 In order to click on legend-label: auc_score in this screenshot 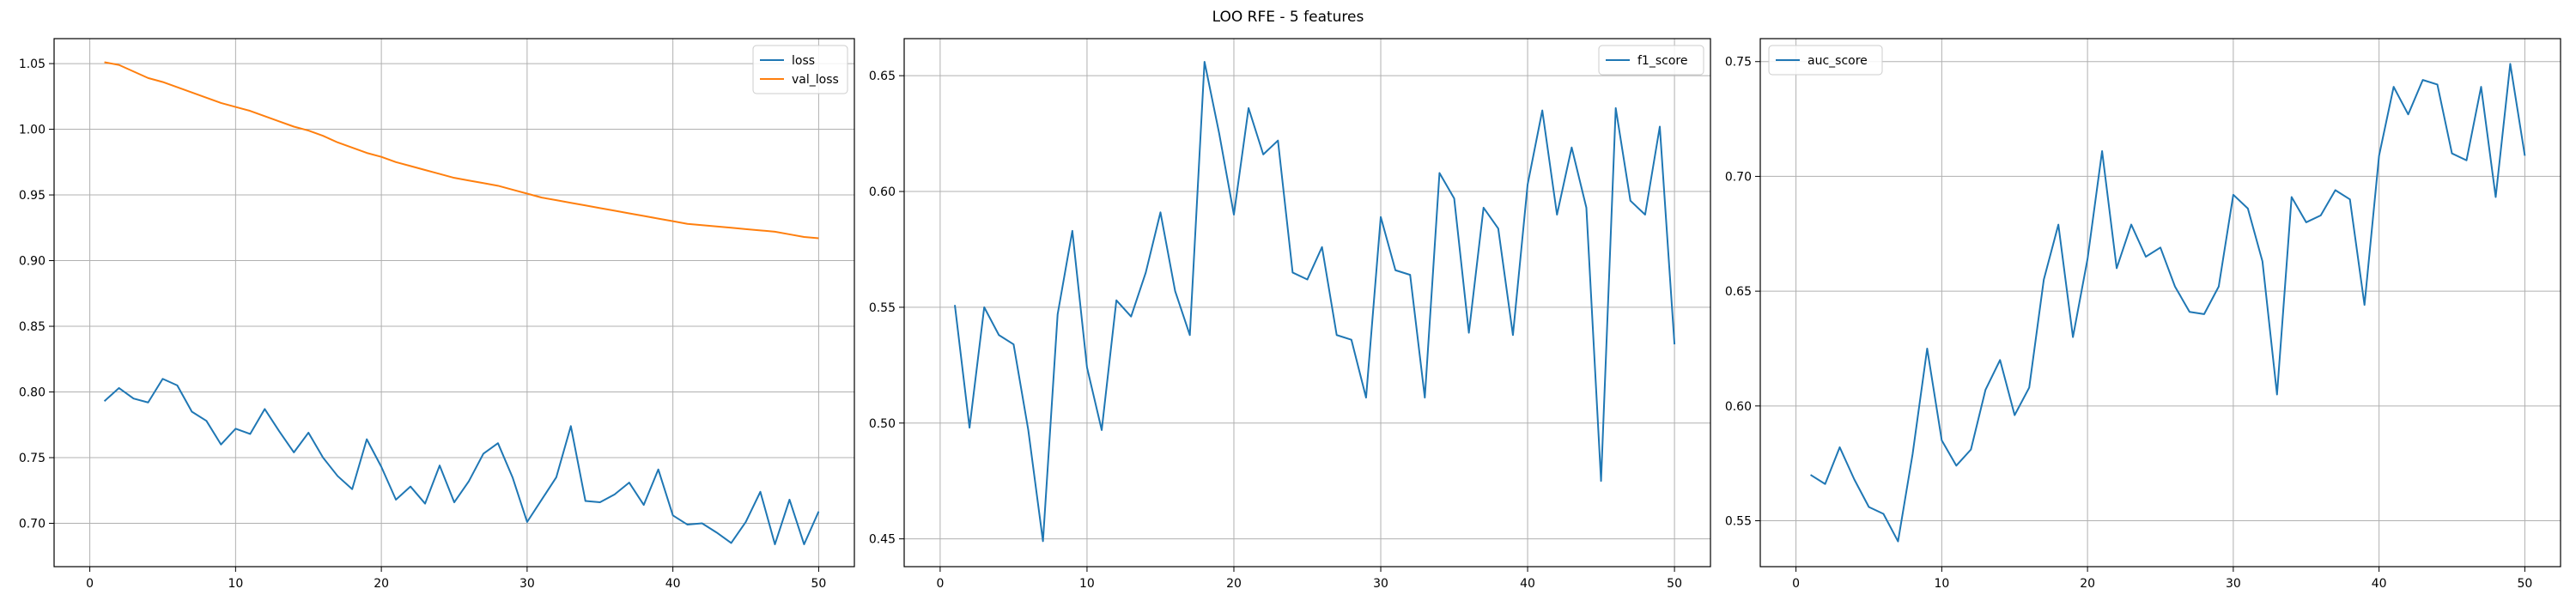, I will do `click(1837, 61)`.